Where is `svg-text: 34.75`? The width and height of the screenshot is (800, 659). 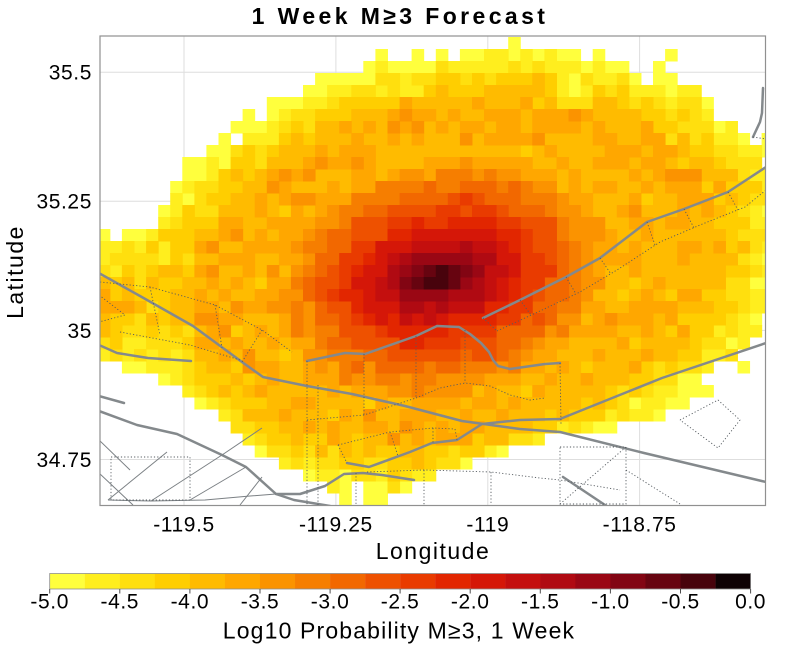 svg-text: 34.75 is located at coordinates (64, 460).